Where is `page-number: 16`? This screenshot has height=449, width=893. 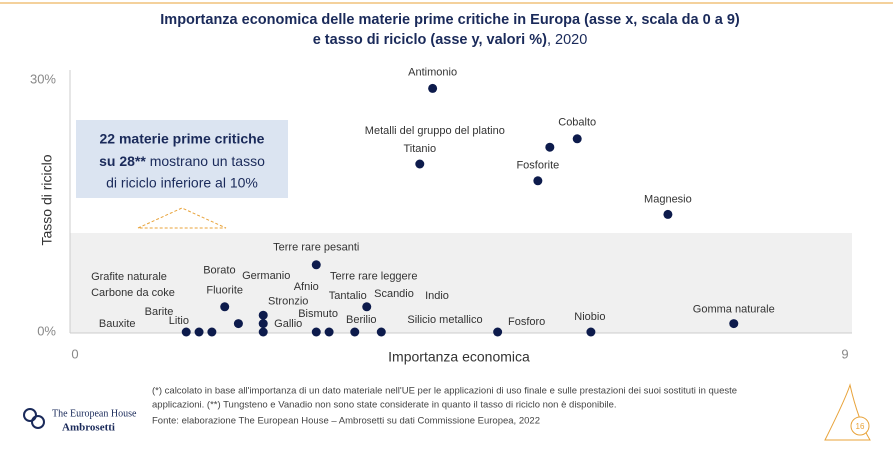
page-number: 16 is located at coordinates (860, 426).